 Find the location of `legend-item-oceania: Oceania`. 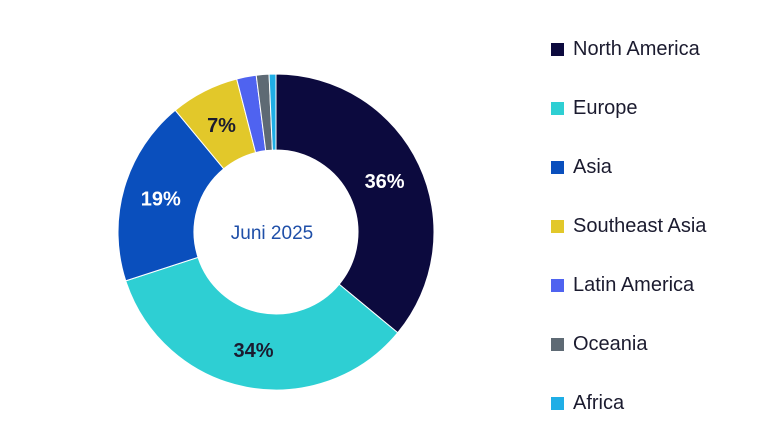

legend-item-oceania: Oceania is located at coordinates (628, 344).